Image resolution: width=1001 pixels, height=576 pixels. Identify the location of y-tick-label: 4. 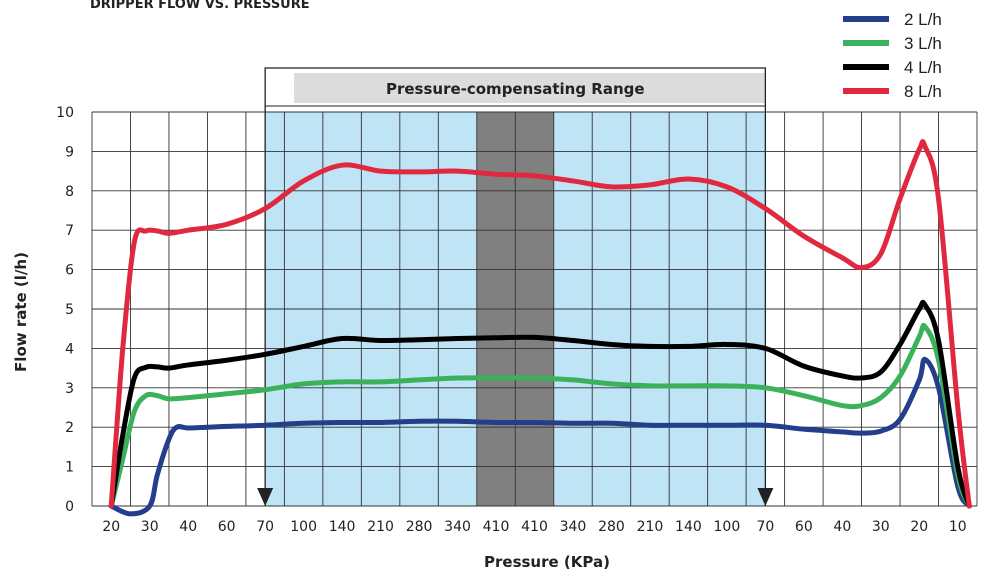
(69, 349).